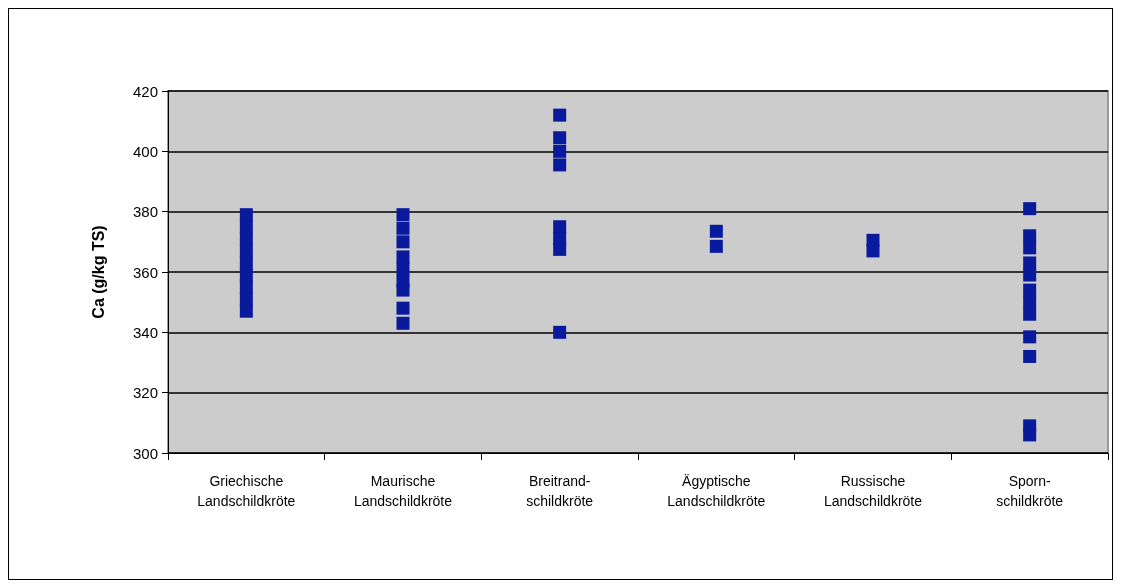 The height and width of the screenshot is (588, 1122). I want to click on y-tick-label: 380, so click(145, 212).